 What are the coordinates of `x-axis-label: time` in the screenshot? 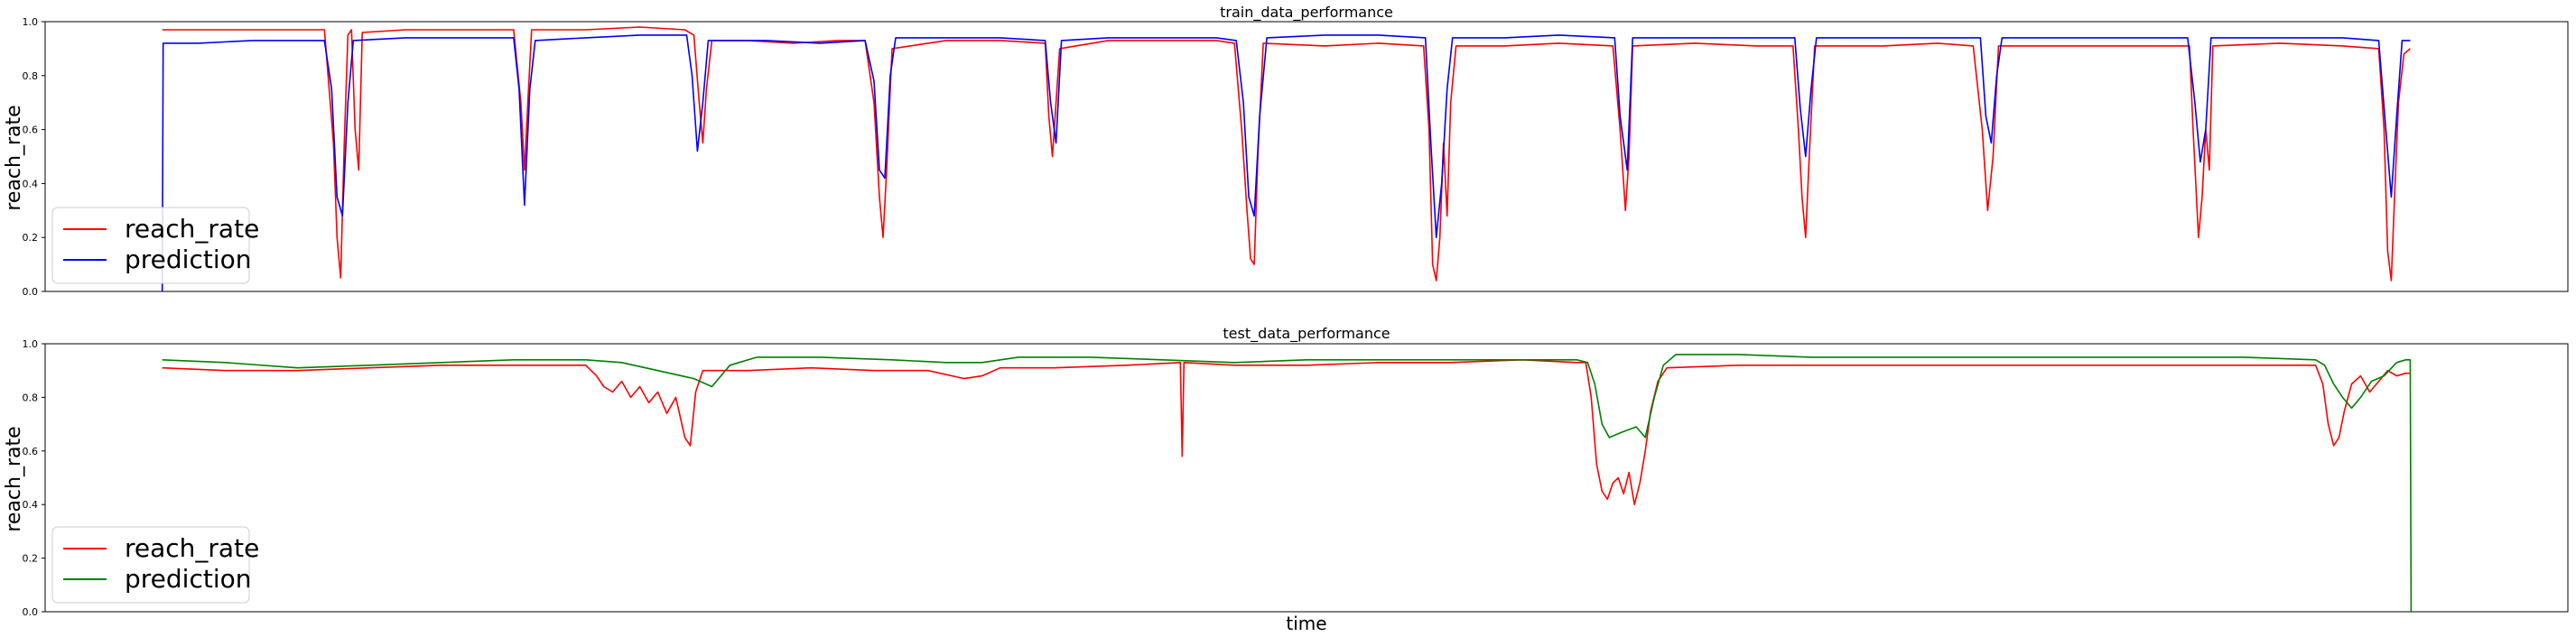 It's located at (1306, 623).